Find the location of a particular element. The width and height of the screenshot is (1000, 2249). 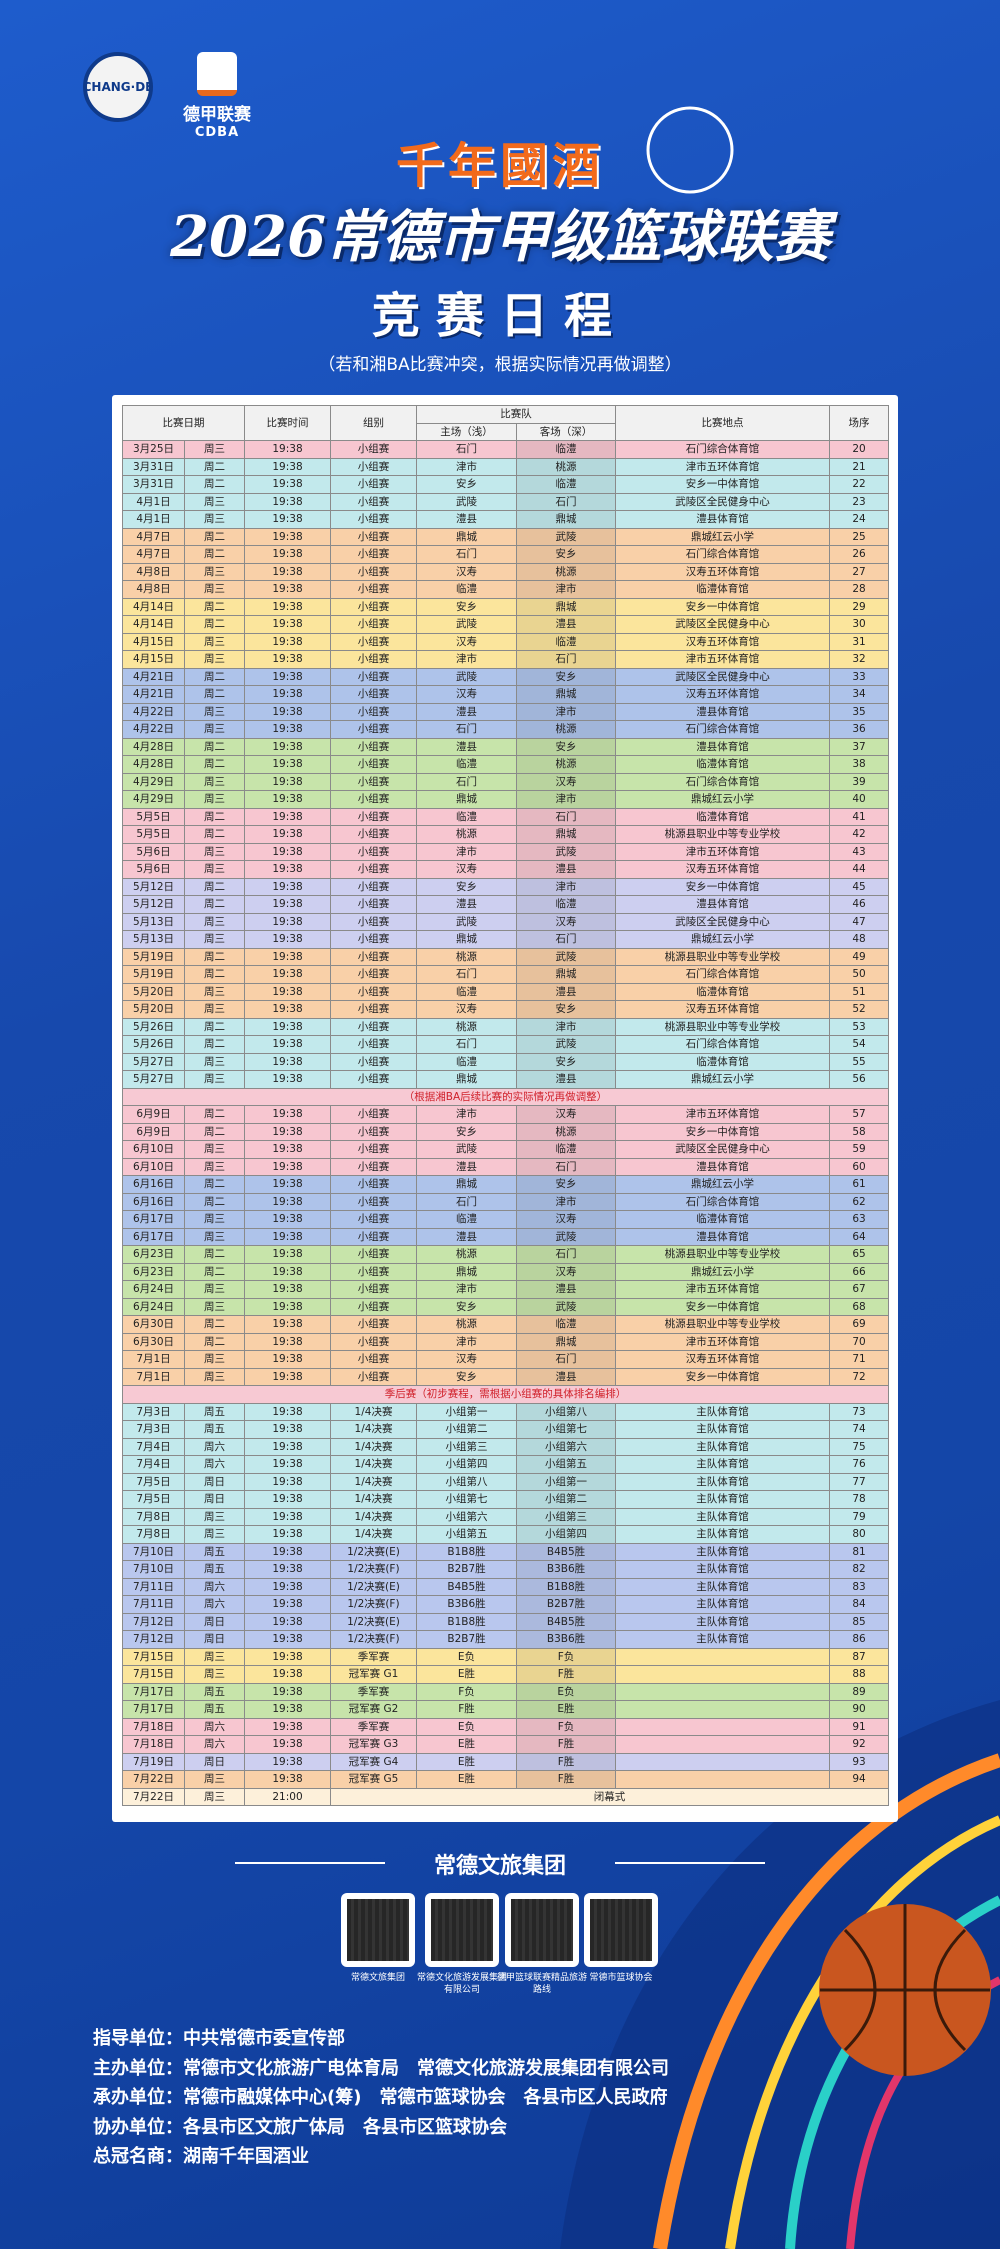

away-team: 安乡 is located at coordinates (566, 676).